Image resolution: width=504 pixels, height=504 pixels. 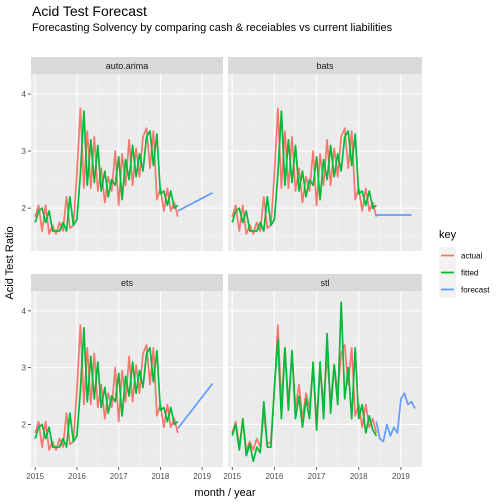 What do you see at coordinates (224, 493) in the screenshot?
I see `x-axis-title: month / year` at bounding box center [224, 493].